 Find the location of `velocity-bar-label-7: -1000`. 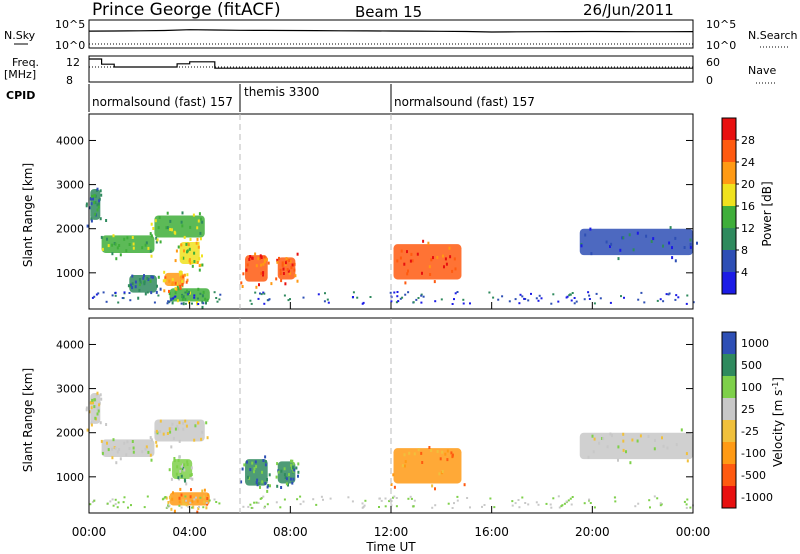

velocity-bar-label-7: -1000 is located at coordinates (757, 497).